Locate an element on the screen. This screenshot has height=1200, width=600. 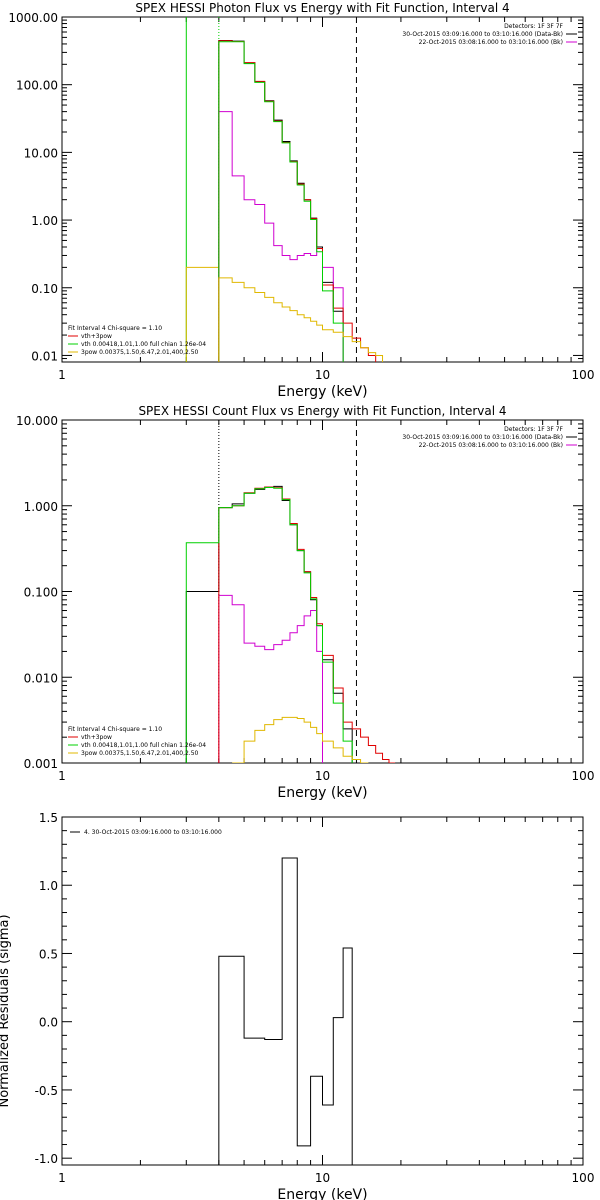
y-tick-label: 0.100 is located at coordinates (41, 593).